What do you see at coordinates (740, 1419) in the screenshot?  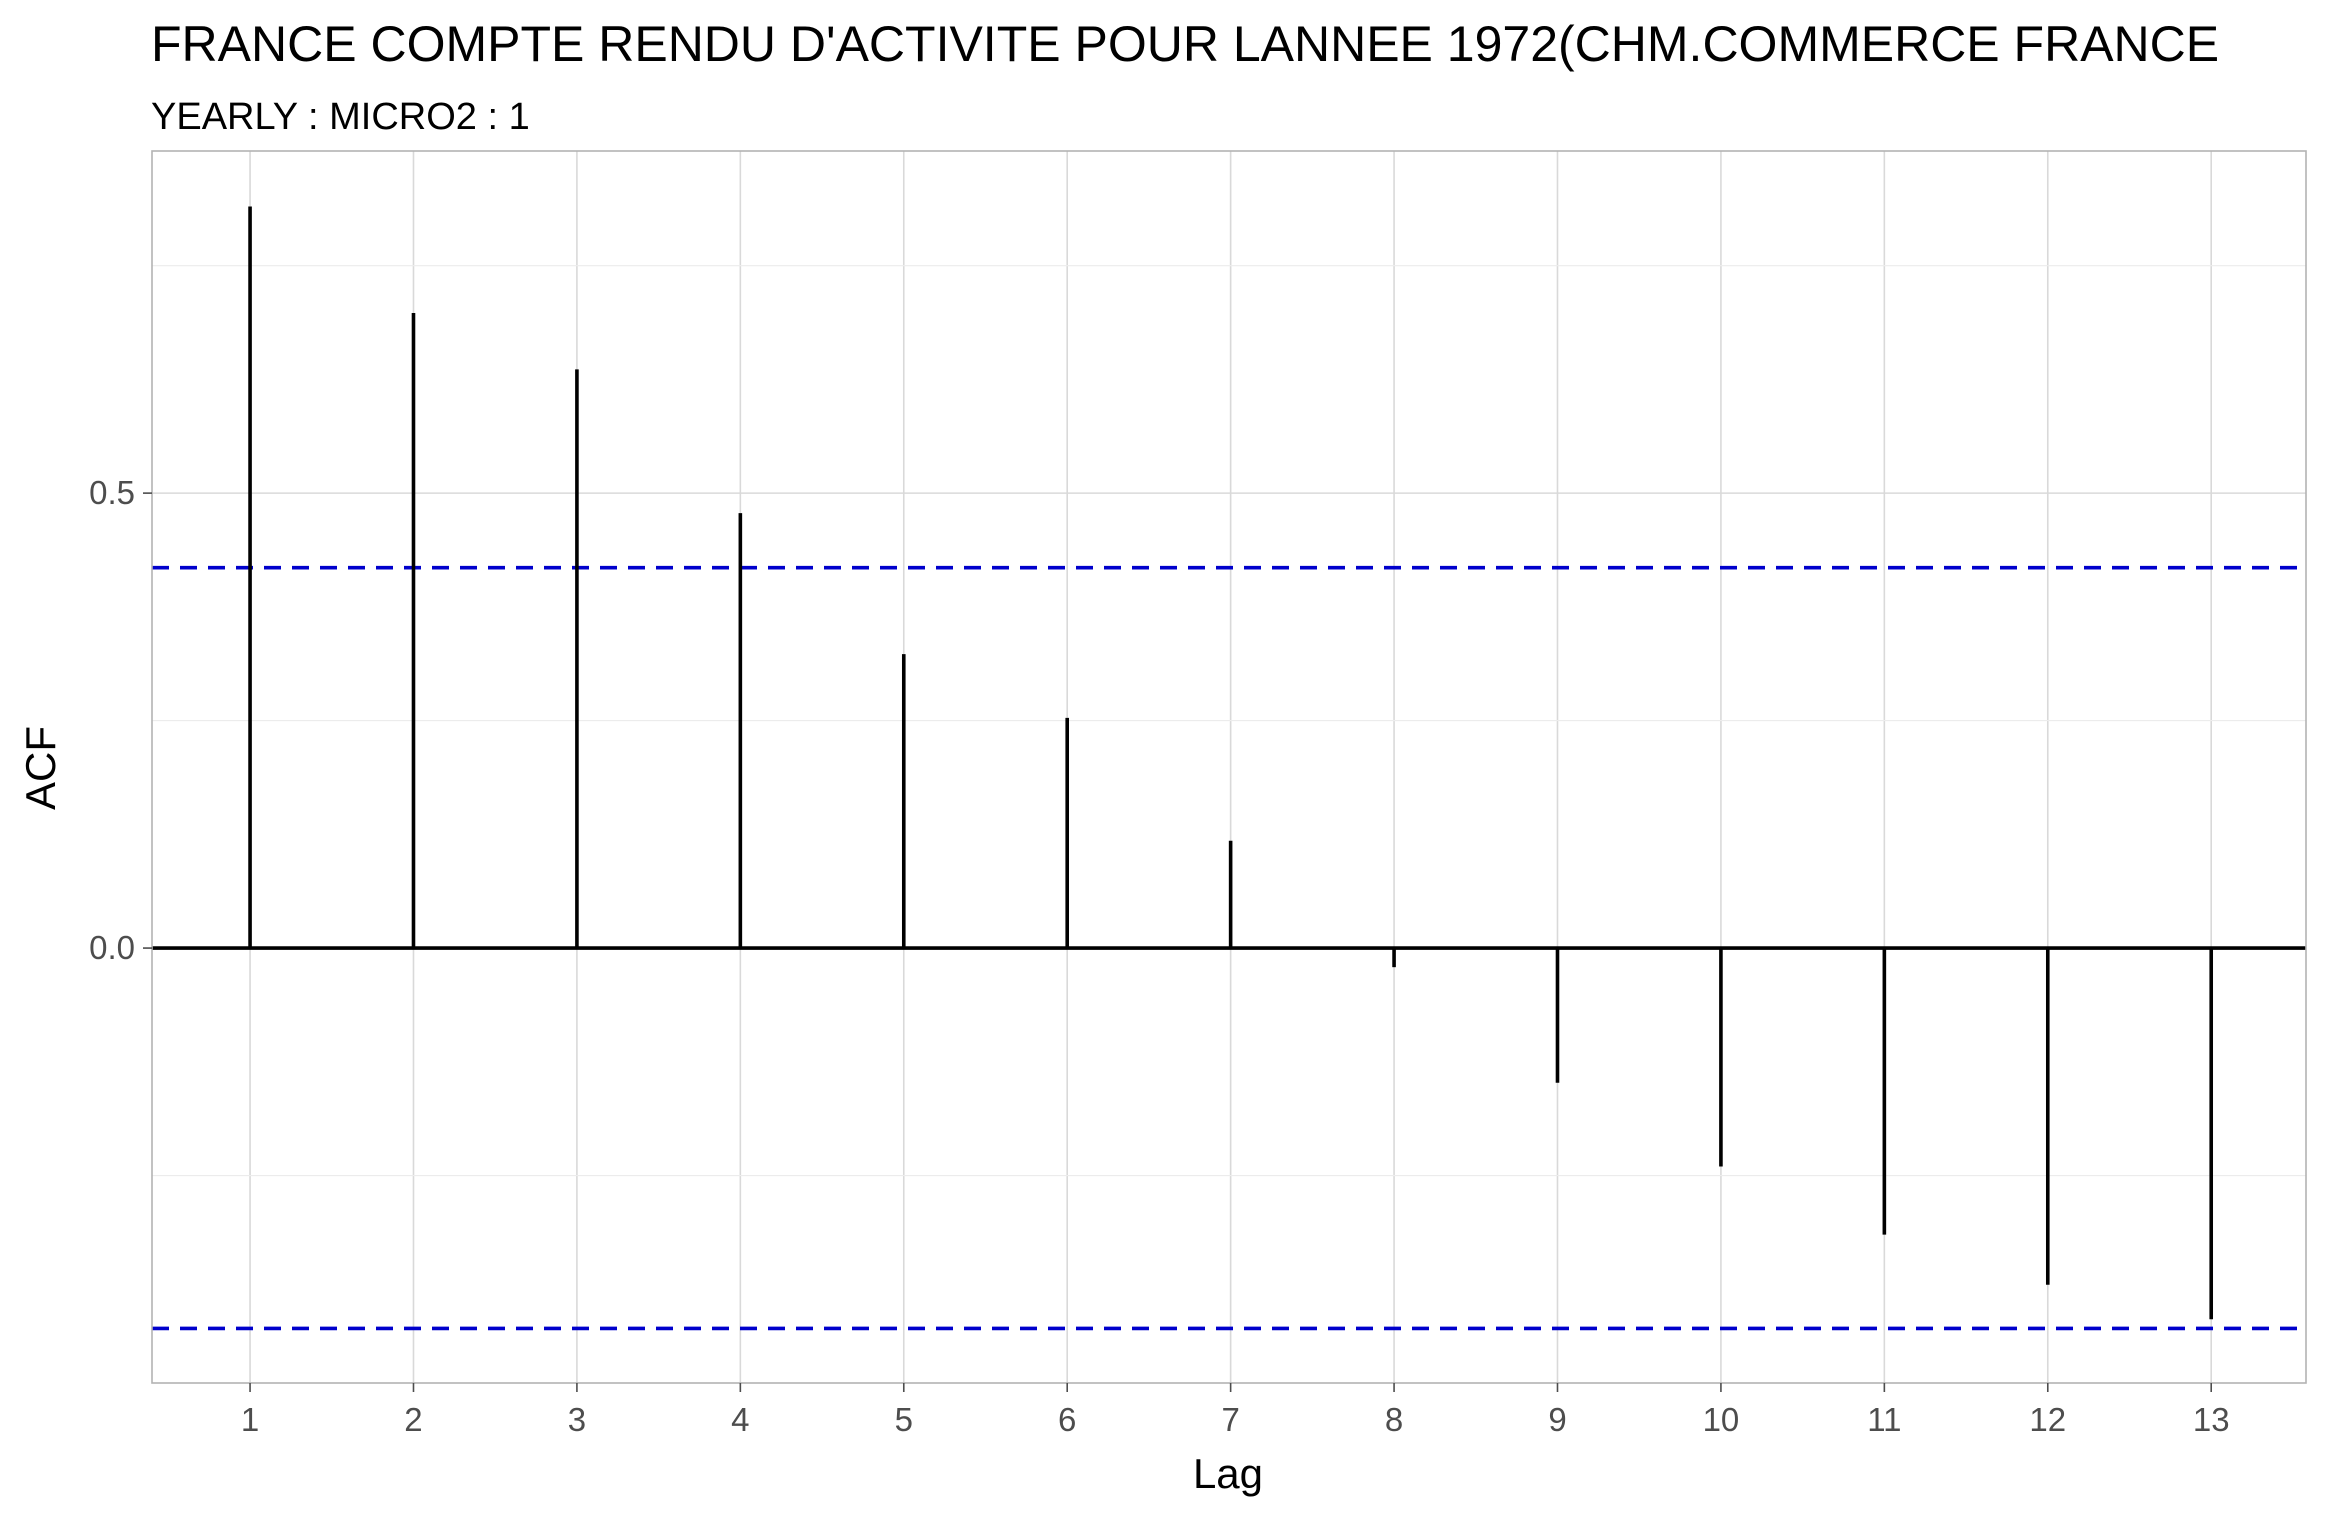 I see `x-tick-label: 4` at bounding box center [740, 1419].